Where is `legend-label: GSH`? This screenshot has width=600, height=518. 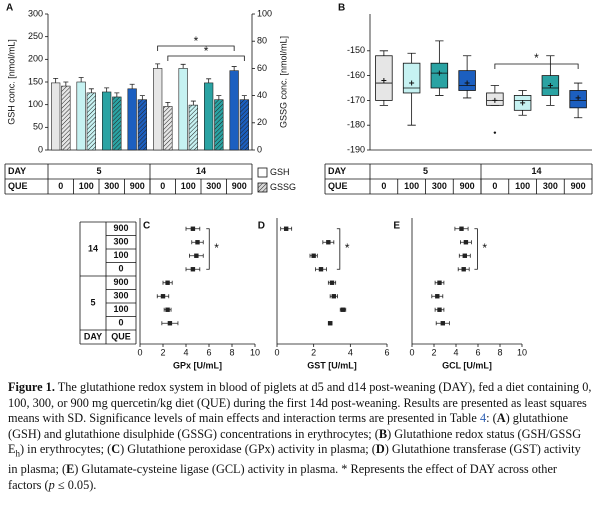
legend-label: GSH is located at coordinates (280, 172).